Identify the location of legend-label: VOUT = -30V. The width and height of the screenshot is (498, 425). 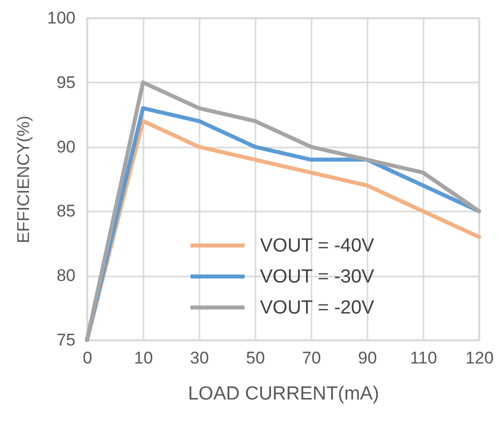
(317, 277).